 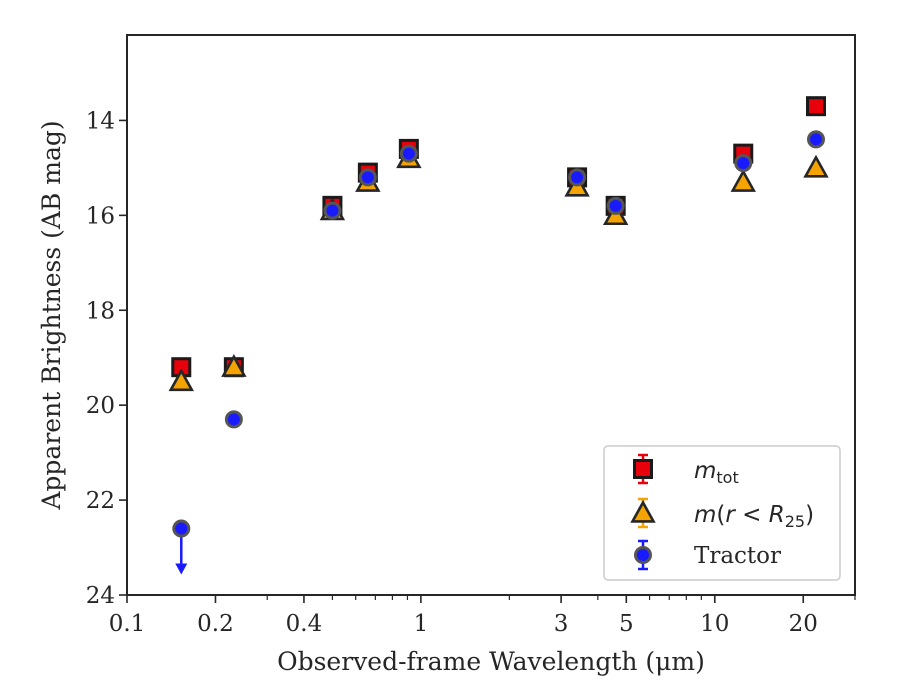 What do you see at coordinates (100, 596) in the screenshot?
I see `y-tick-label: 24` at bounding box center [100, 596].